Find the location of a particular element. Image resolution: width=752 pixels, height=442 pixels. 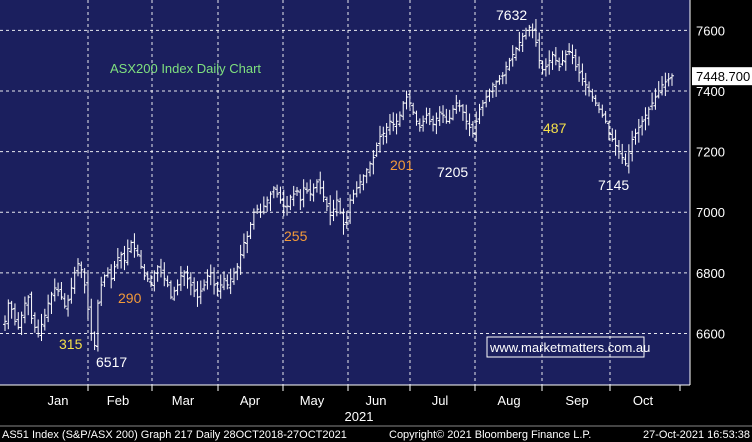

last-price-label: 7448.700 is located at coordinates (723, 76).